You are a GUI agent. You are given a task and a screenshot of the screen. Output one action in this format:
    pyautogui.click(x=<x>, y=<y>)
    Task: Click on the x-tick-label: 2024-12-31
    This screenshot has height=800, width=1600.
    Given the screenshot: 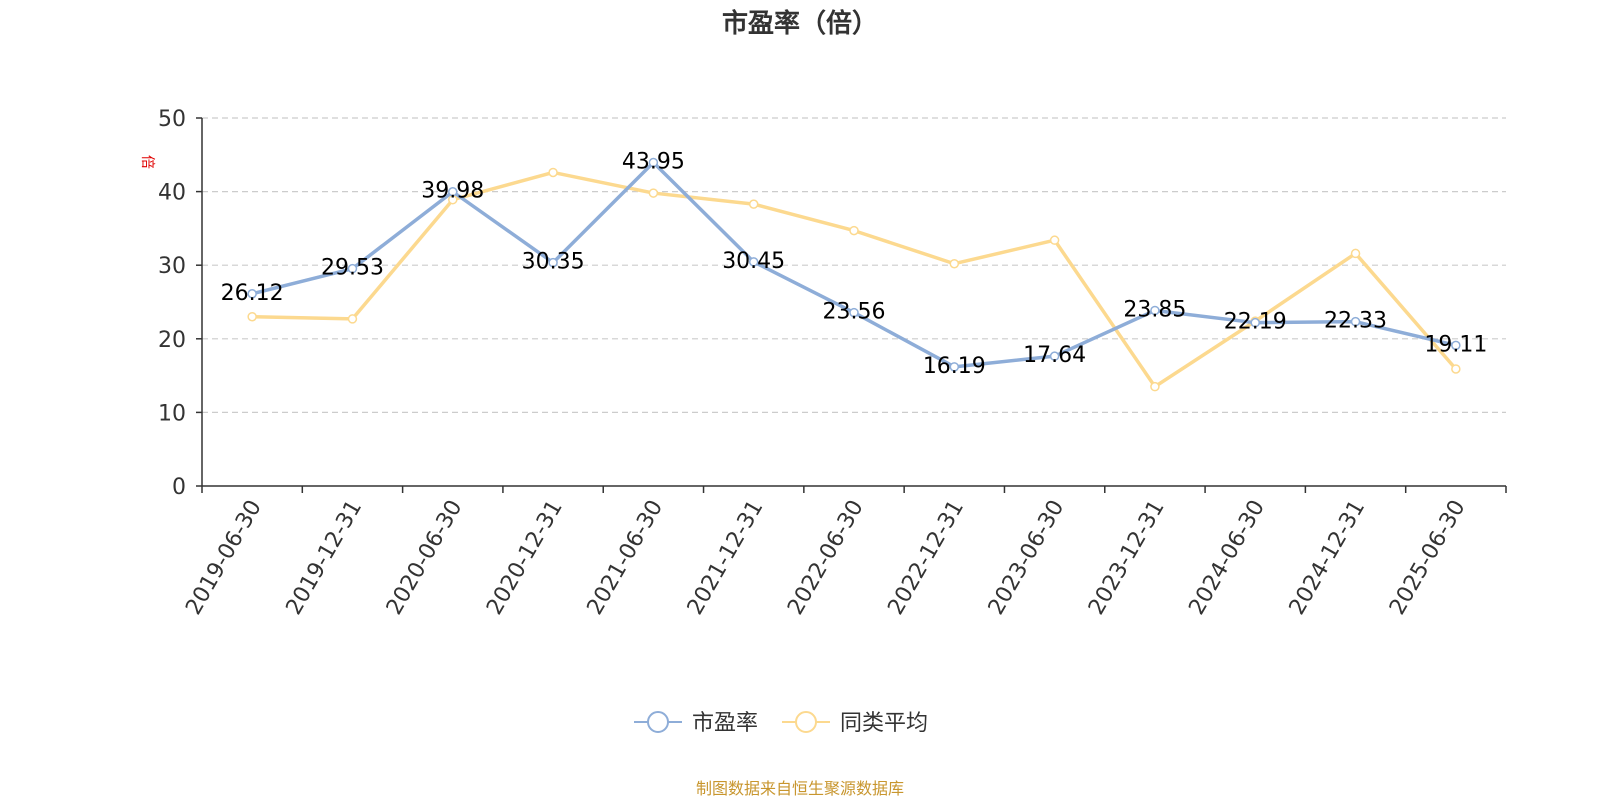 What is the action you would take?
    pyautogui.click(x=1328, y=557)
    